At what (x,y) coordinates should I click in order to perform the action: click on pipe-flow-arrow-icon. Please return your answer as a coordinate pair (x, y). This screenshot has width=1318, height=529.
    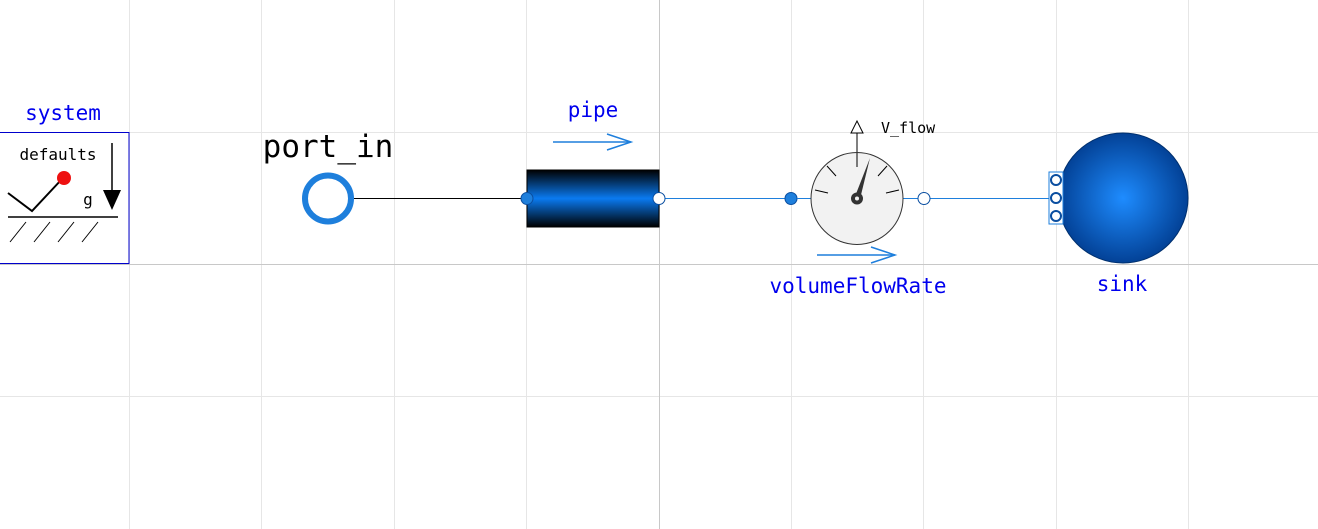
    Looking at the image, I should click on (593, 142).